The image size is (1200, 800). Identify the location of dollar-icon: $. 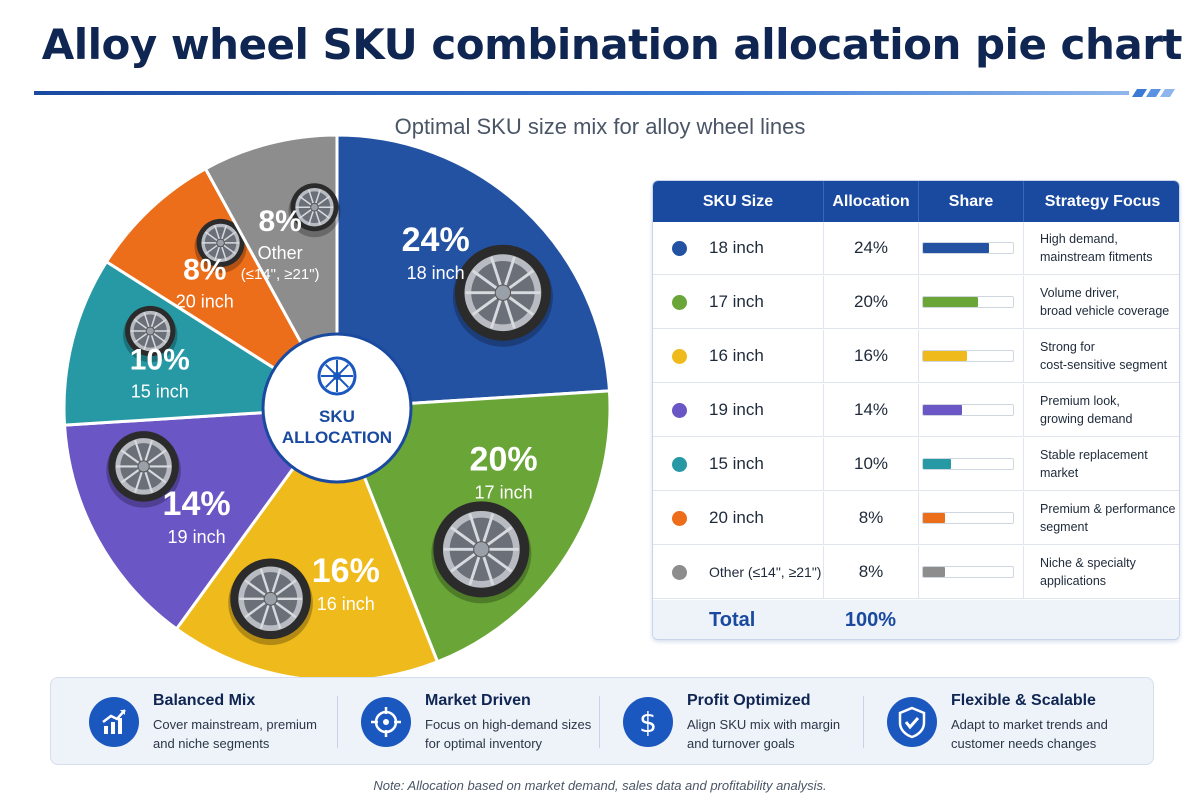
(648, 722).